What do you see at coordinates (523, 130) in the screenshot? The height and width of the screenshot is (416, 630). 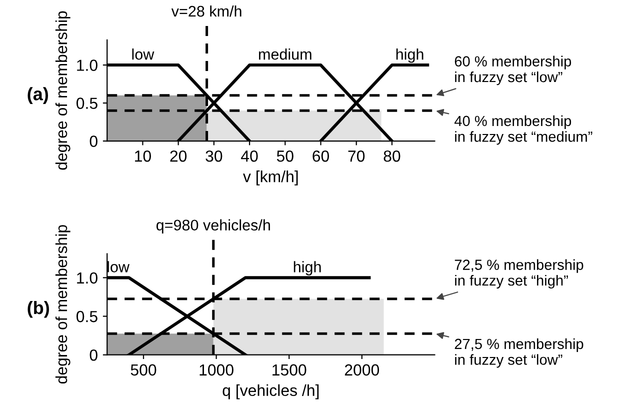 I see `ref-line-label: 40 % membership in fuzzy set “medium”` at bounding box center [523, 130].